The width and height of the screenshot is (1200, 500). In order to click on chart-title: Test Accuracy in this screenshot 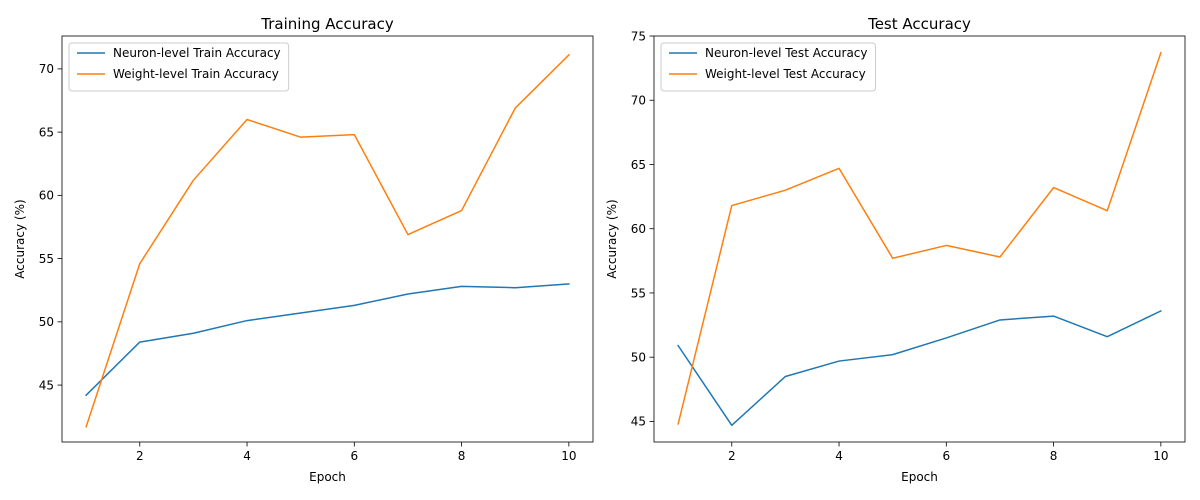, I will do `click(919, 24)`.